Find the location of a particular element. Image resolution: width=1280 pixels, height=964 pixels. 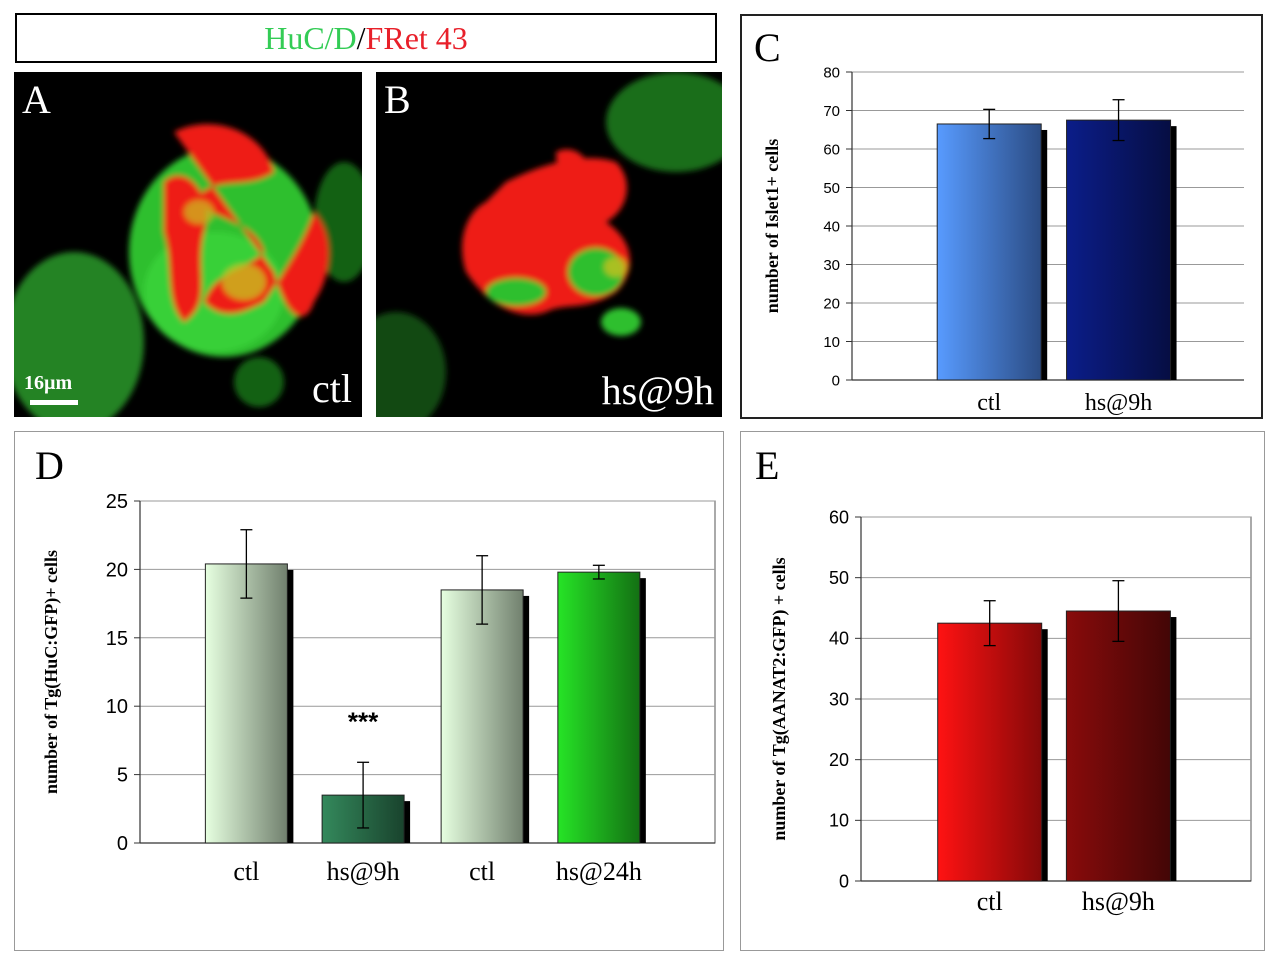

y-tick-label: 5 is located at coordinates (122, 776).